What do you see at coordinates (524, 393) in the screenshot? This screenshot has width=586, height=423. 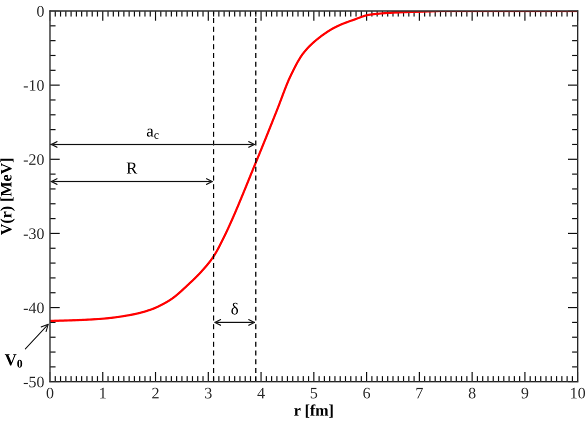 I see `x-tick-label: 9` at bounding box center [524, 393].